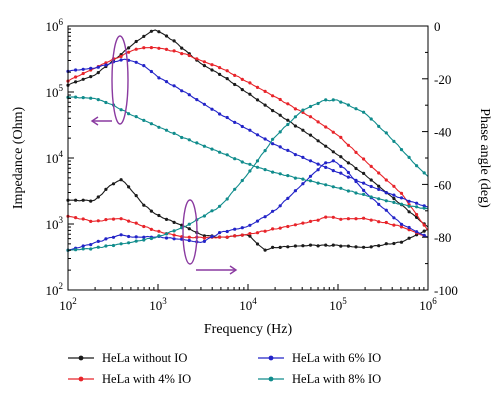 The height and width of the screenshot is (405, 500). I want to click on x-tick-label: 103, so click(158, 304).